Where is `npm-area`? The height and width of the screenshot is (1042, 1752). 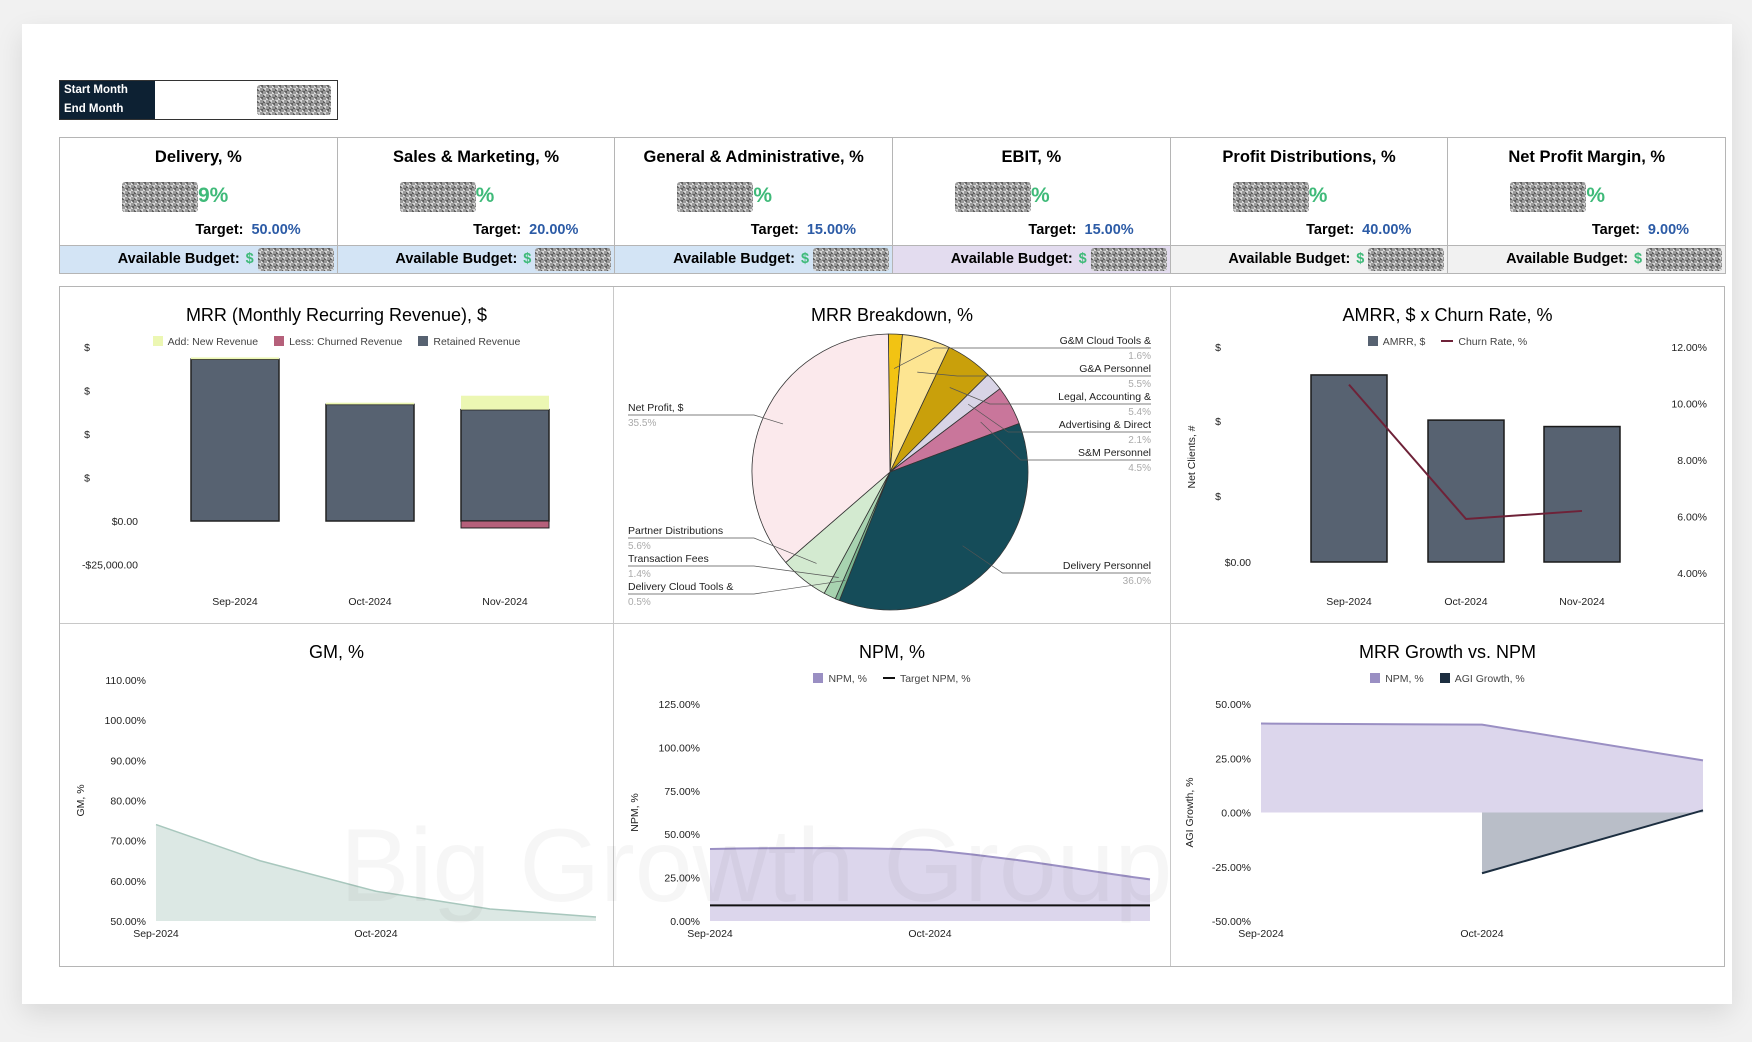 npm-area is located at coordinates (930, 884).